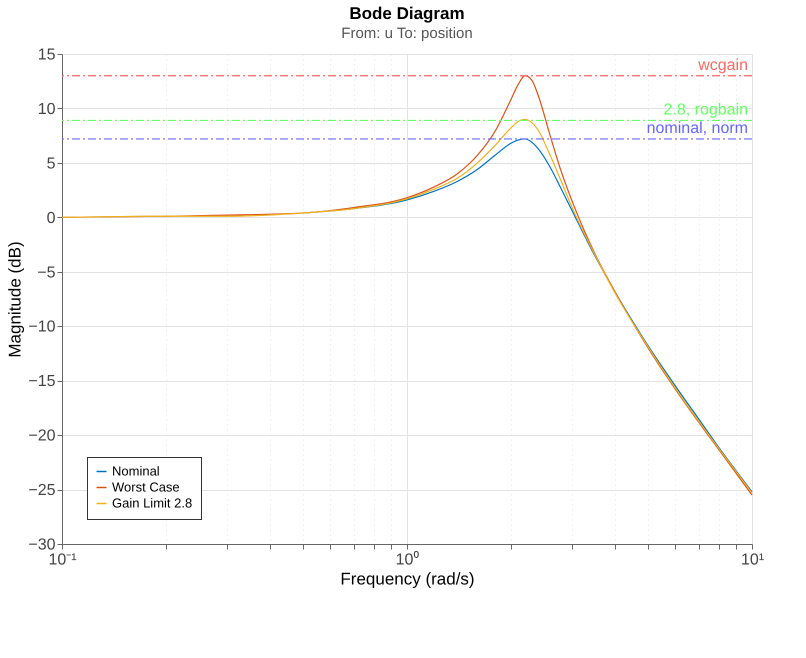 The image size is (806, 658). Describe the element at coordinates (408, 559) in the screenshot. I see `x-tick-label: 10⁰` at that location.